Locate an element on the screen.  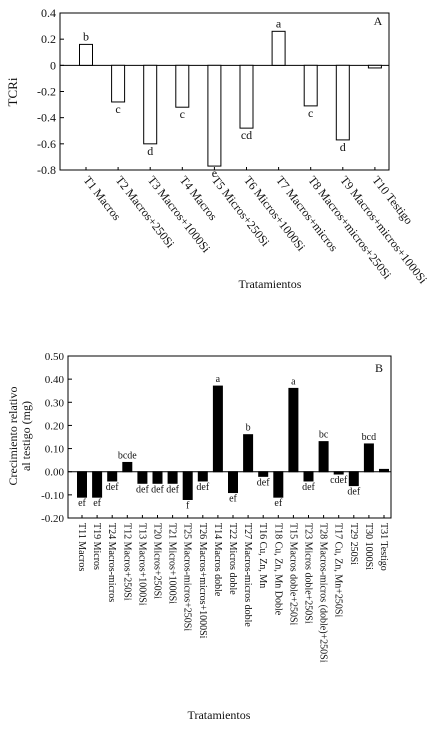
panel-b-y-tick-label: 0.00 is located at coordinates (55, 473).